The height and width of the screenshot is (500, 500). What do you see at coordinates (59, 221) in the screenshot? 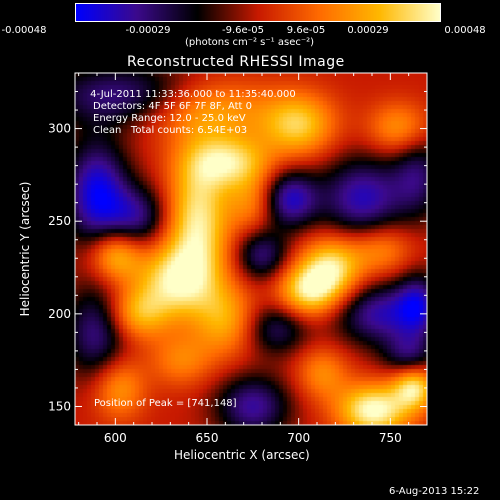
I see `y-tick-label: 250` at bounding box center [59, 221].